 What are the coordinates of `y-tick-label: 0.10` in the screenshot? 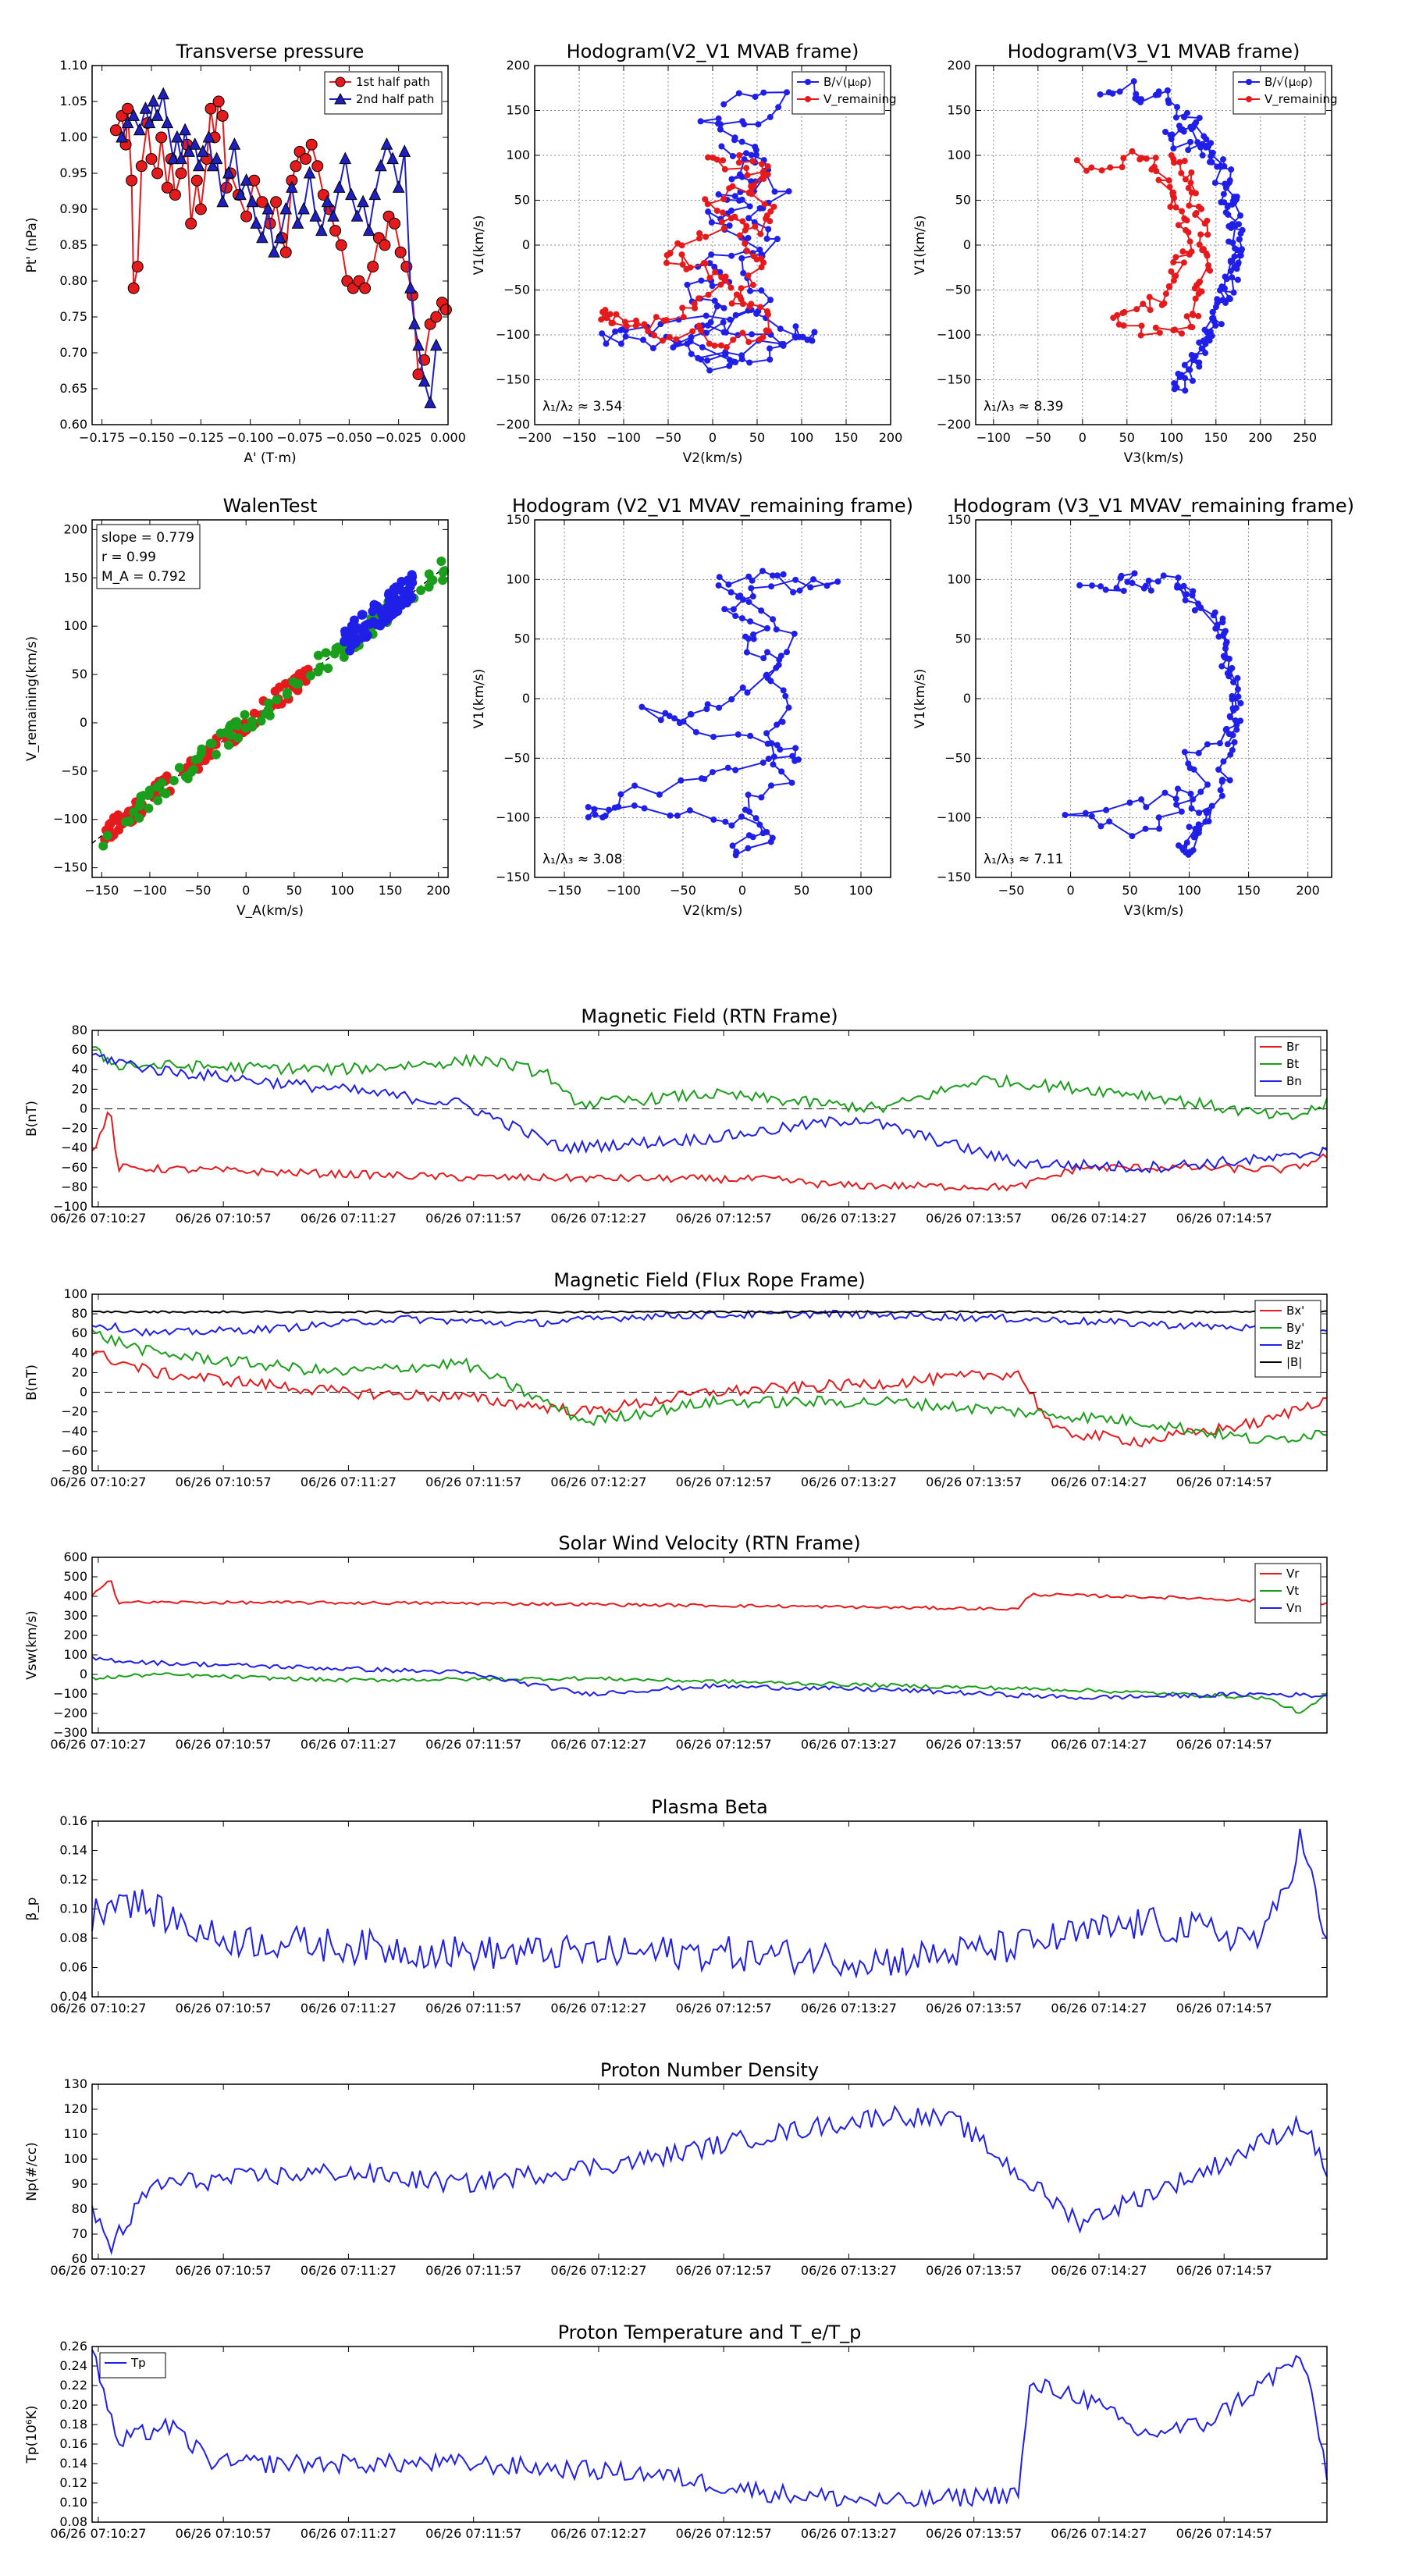 It's located at (73, 2502).